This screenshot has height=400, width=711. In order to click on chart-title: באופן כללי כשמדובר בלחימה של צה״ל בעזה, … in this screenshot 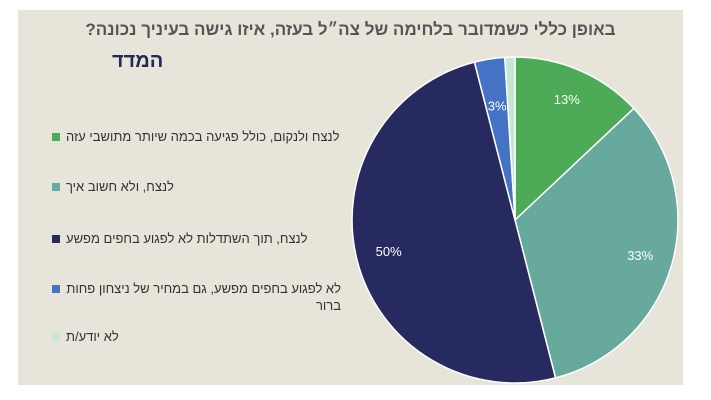, I will do `click(350, 29)`.